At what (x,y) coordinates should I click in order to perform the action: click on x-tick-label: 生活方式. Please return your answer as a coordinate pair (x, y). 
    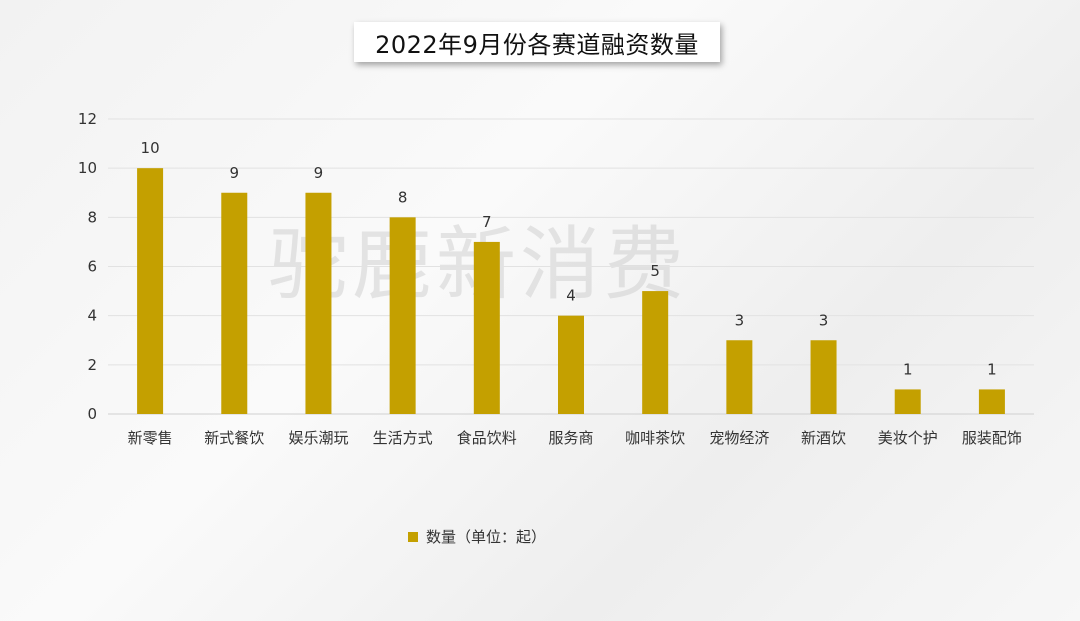
    Looking at the image, I should click on (403, 438).